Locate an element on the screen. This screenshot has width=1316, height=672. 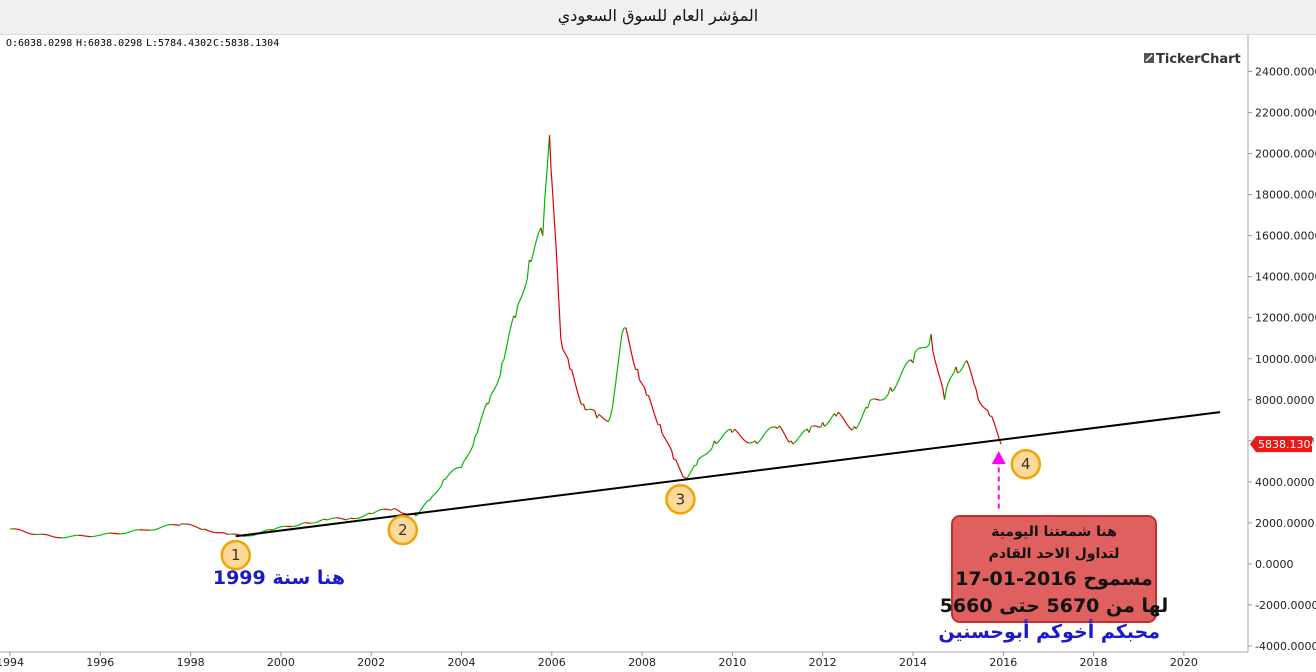
x-tick-label: 2006 is located at coordinates (552, 662).